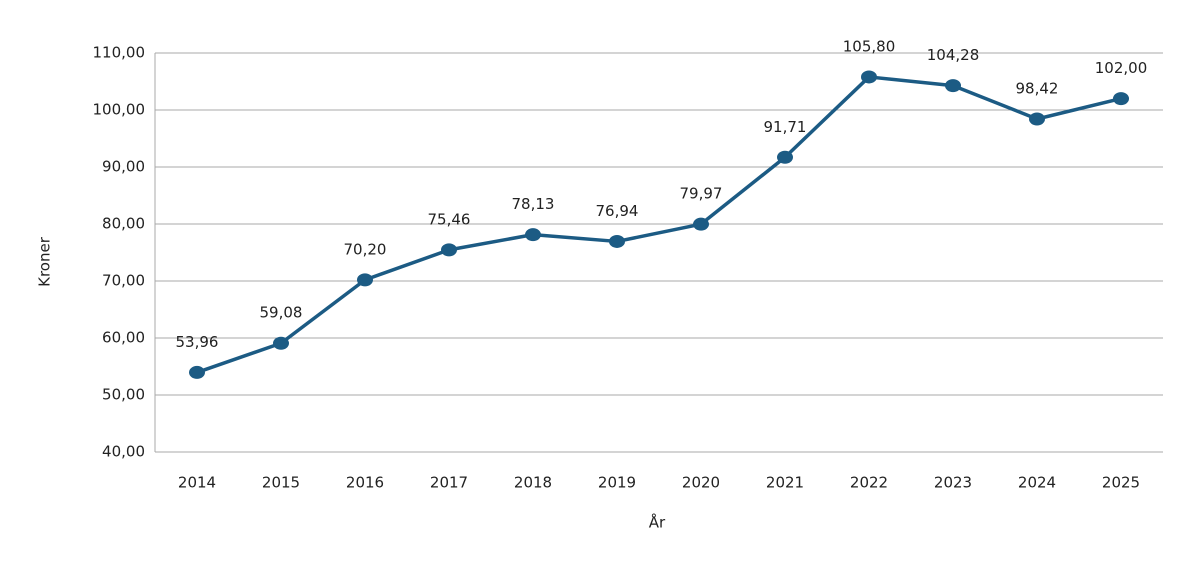  I want to click on x-tick-label: 2021, so click(785, 483).